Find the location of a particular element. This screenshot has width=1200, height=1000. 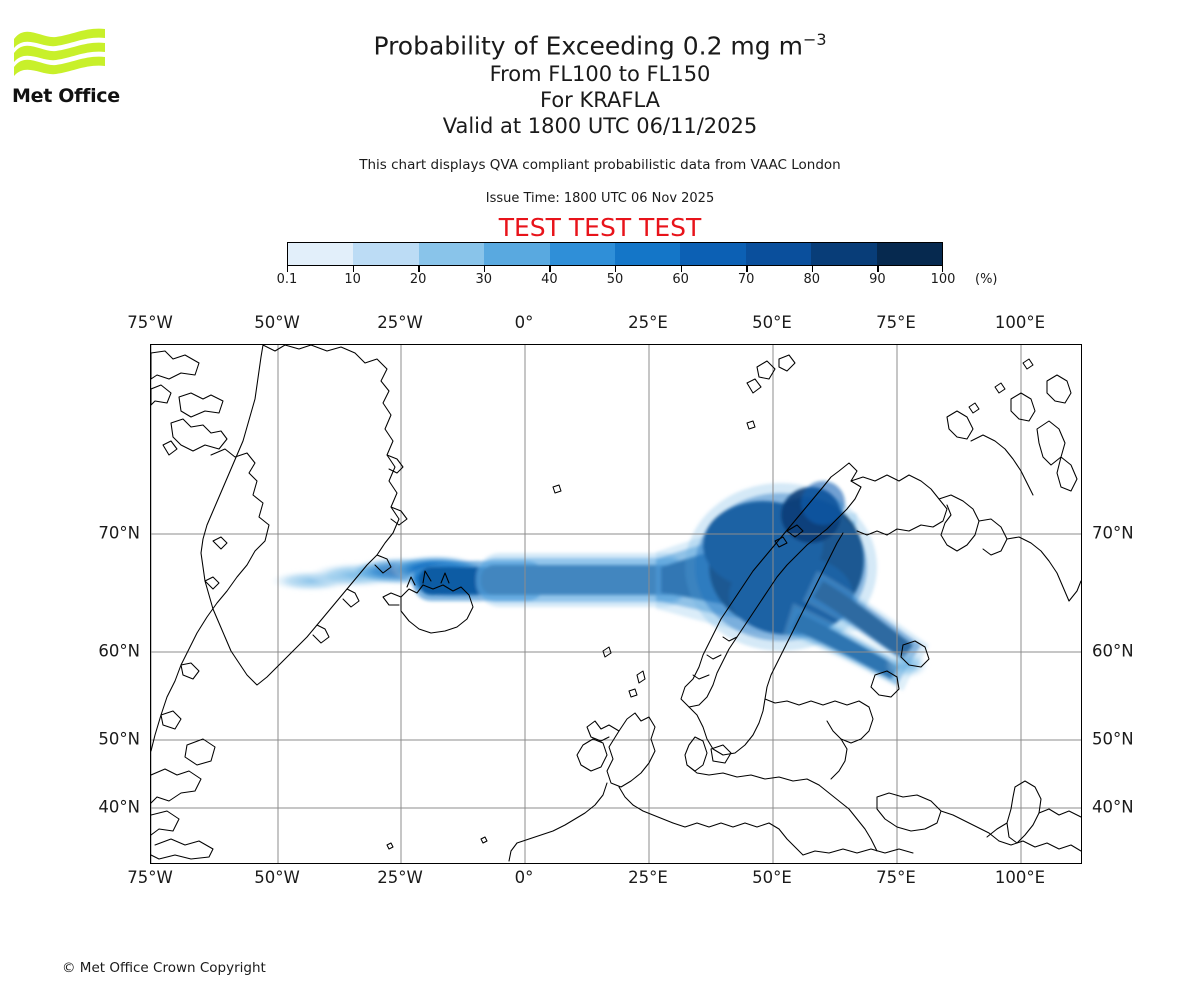

lat-label-right-0: 70°N is located at coordinates (1113, 533).